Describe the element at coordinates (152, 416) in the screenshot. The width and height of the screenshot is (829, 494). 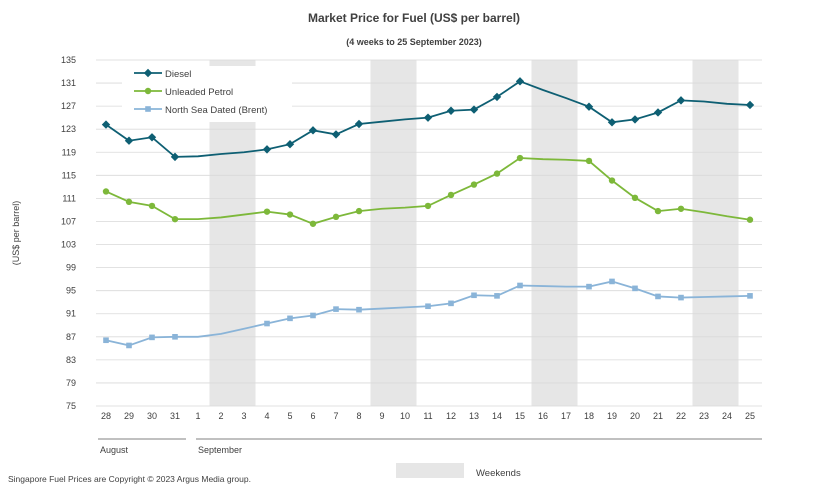
I see `x-tick-label: 30` at that location.